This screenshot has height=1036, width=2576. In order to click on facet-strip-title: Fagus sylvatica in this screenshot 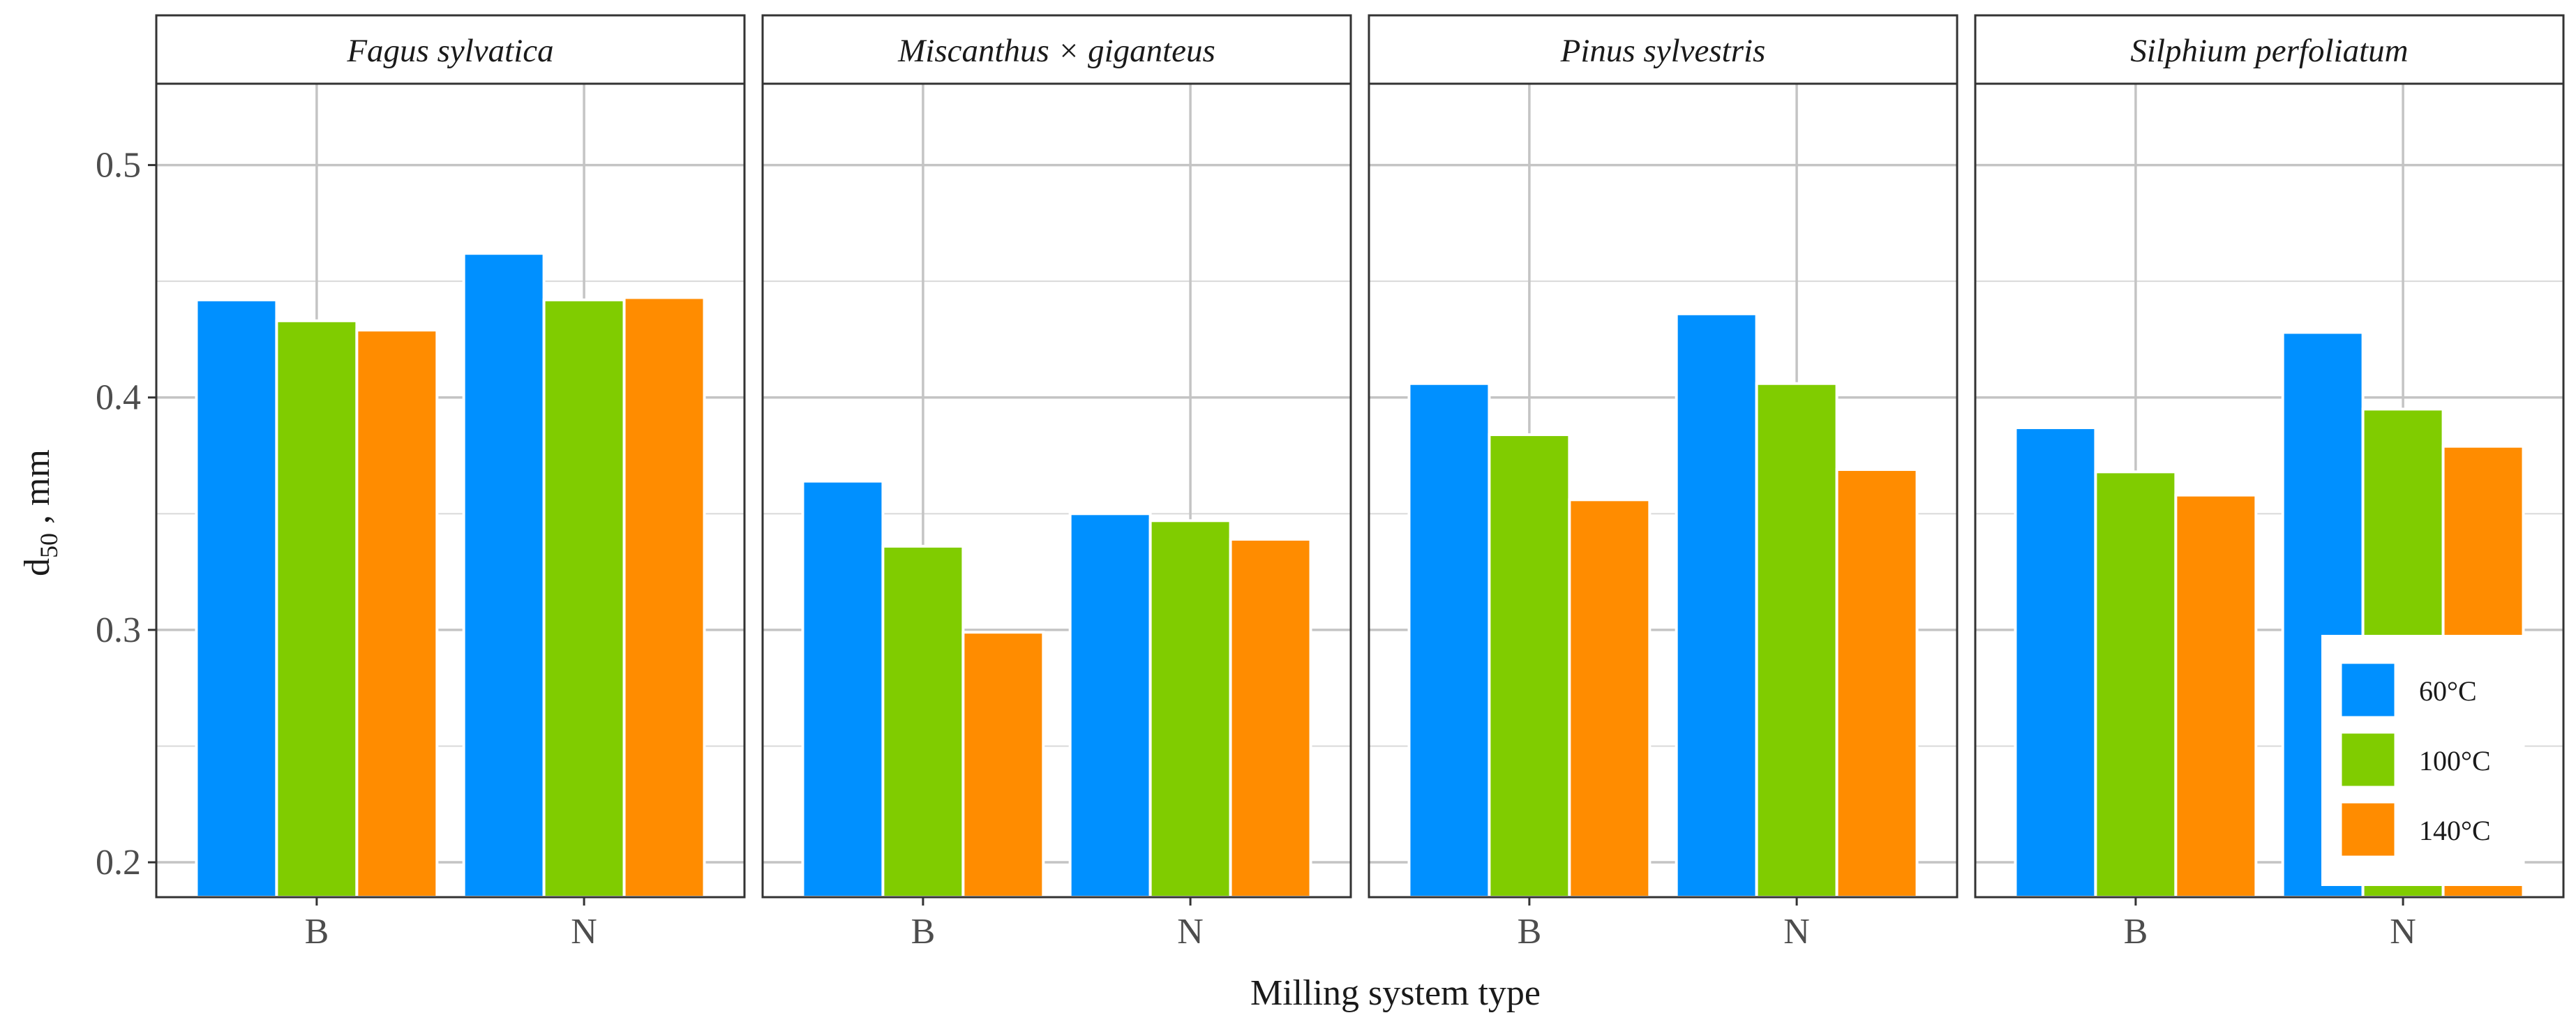, I will do `click(449, 51)`.